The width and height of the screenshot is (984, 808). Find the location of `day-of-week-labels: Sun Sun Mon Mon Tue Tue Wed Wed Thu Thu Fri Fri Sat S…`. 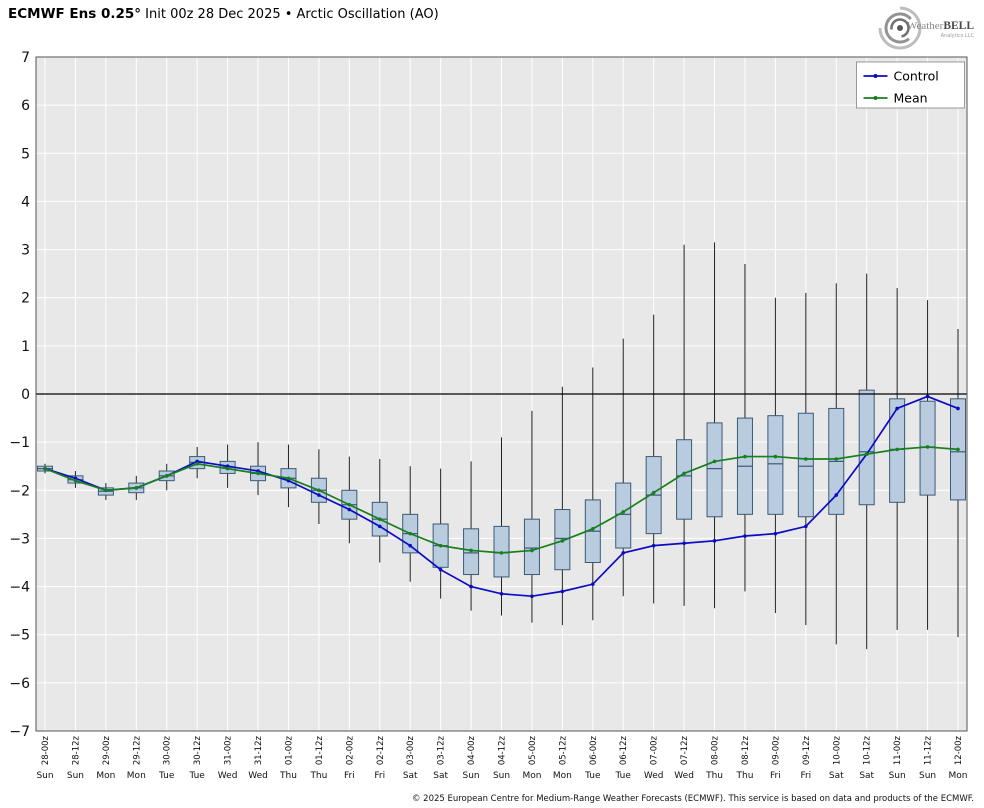

day-of-week-labels: Sun Sun Mon Mon Tue Tue Wed Wed Thu Thu Fri Fri Sat S… is located at coordinates (501, 776).